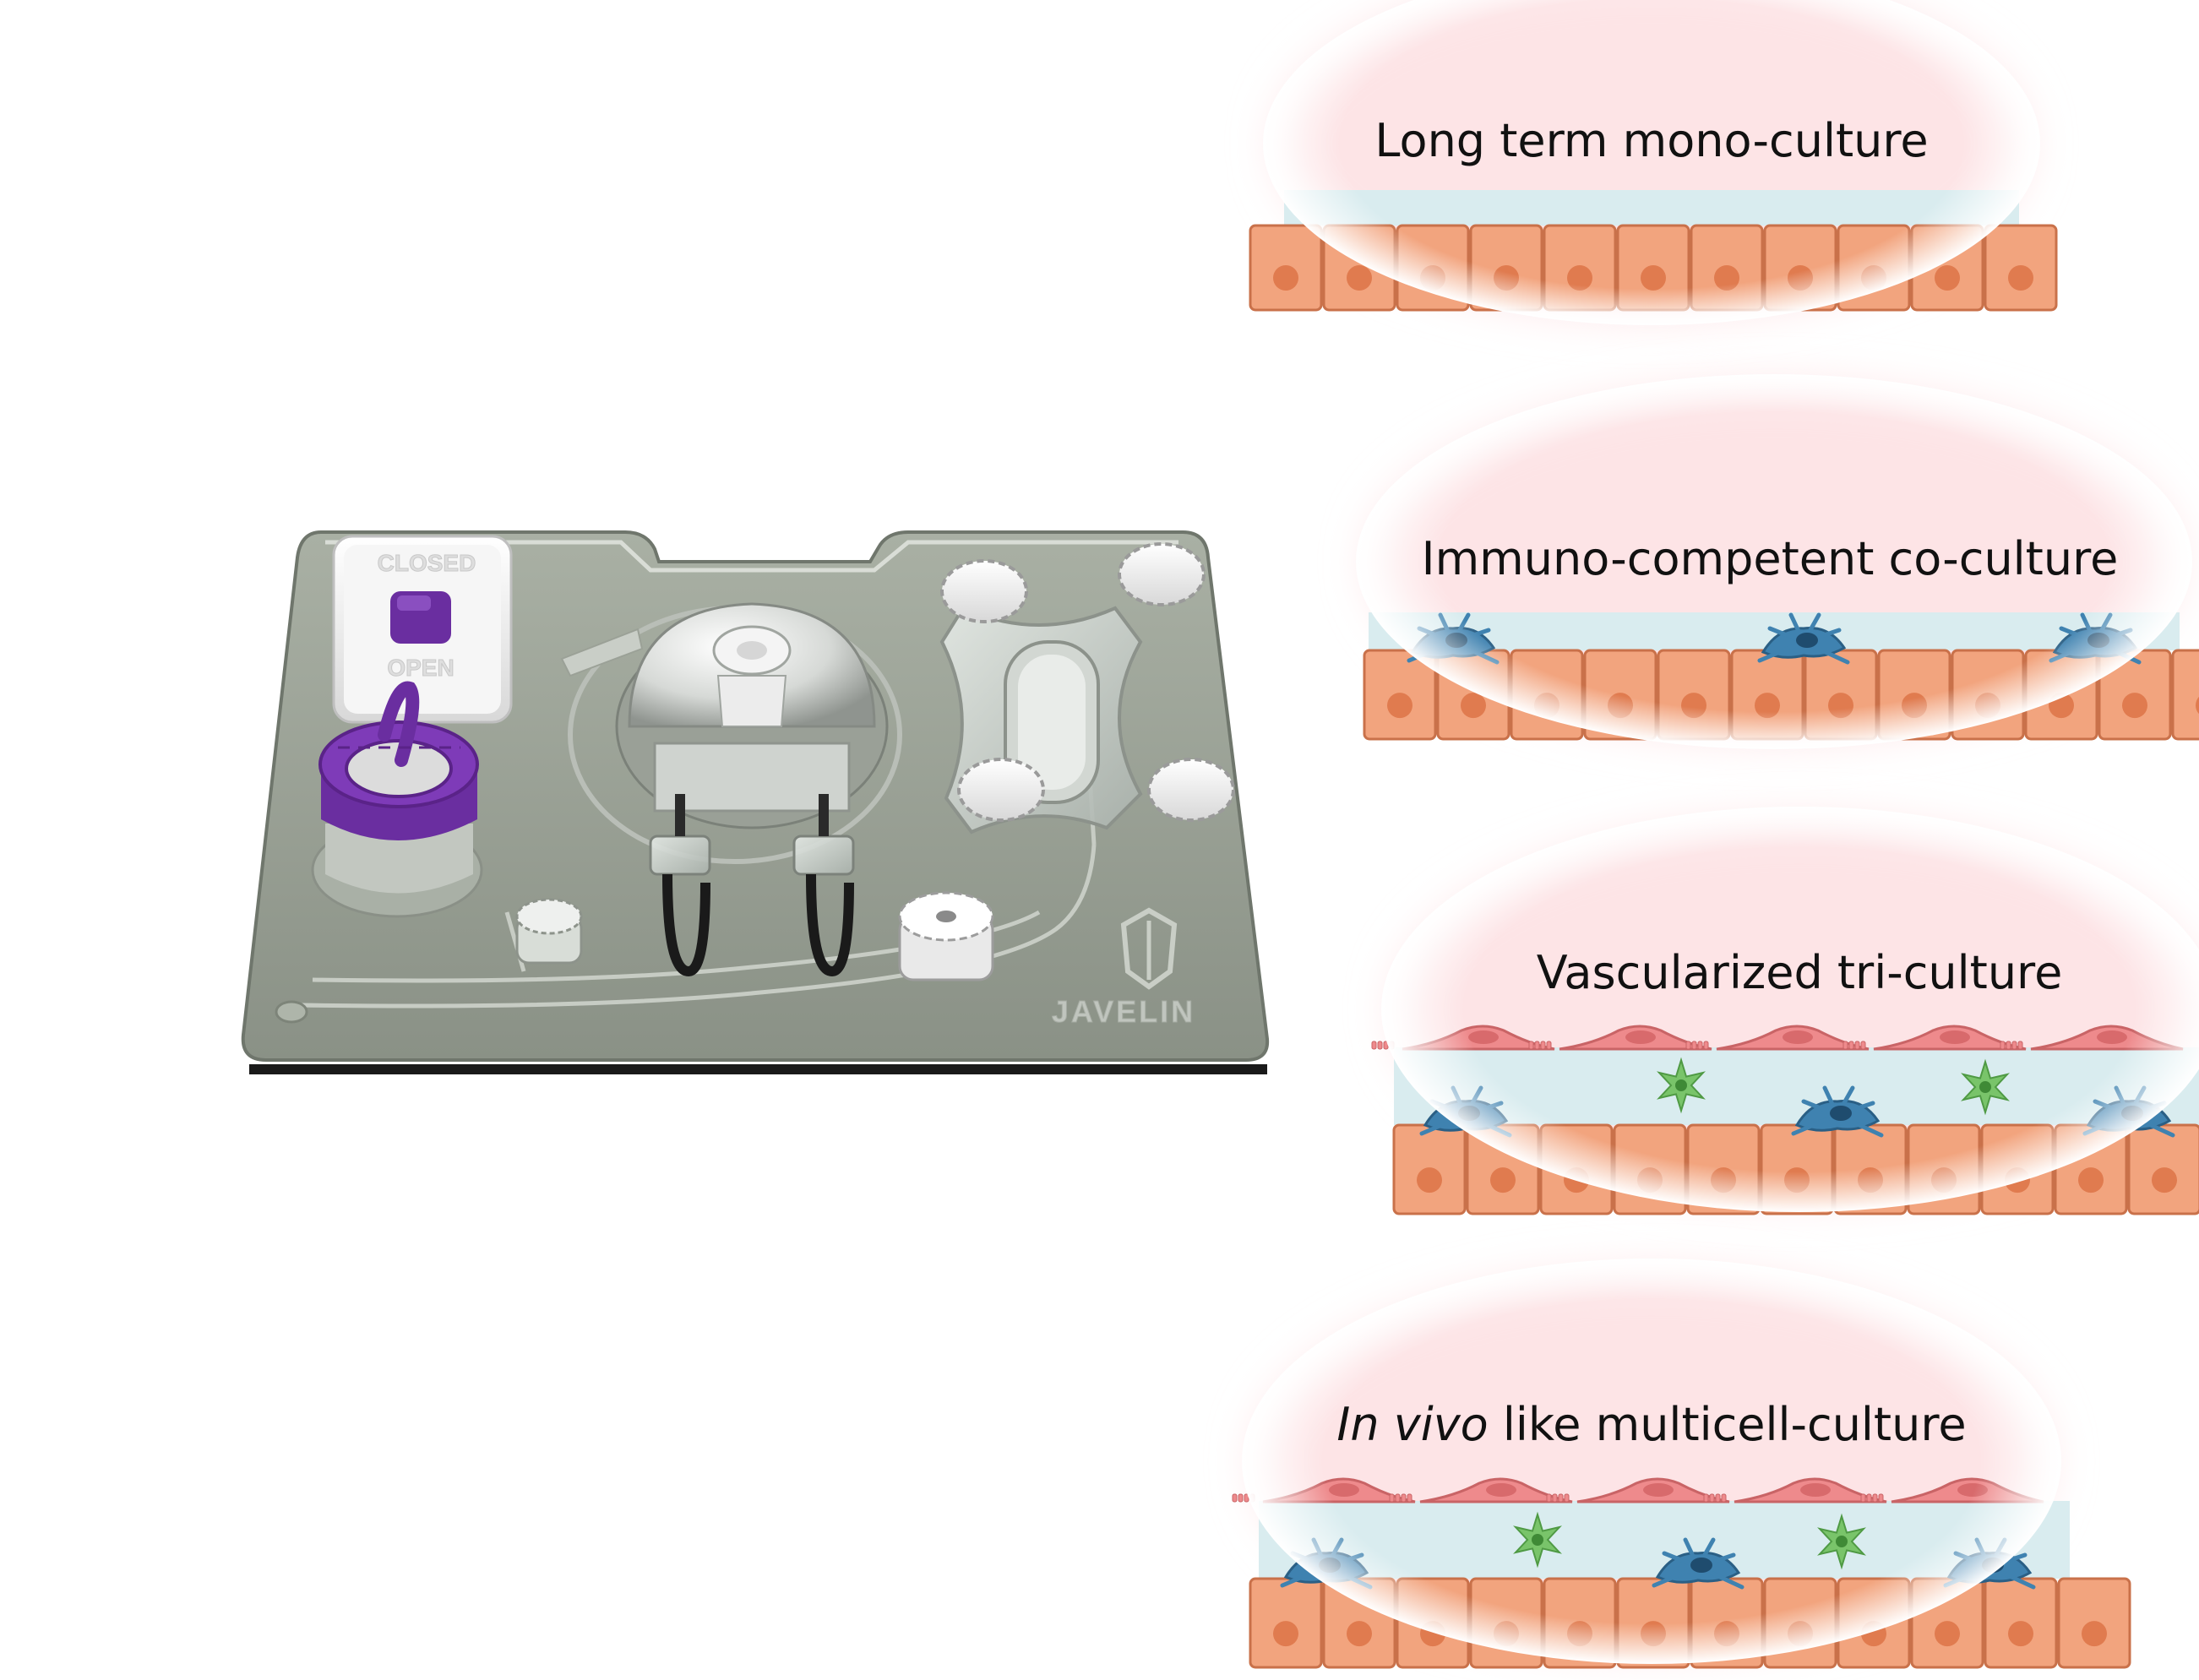  Describe the element at coordinates (427, 563) in the screenshot. I see `switch-closed-label: CLOSED` at that location.